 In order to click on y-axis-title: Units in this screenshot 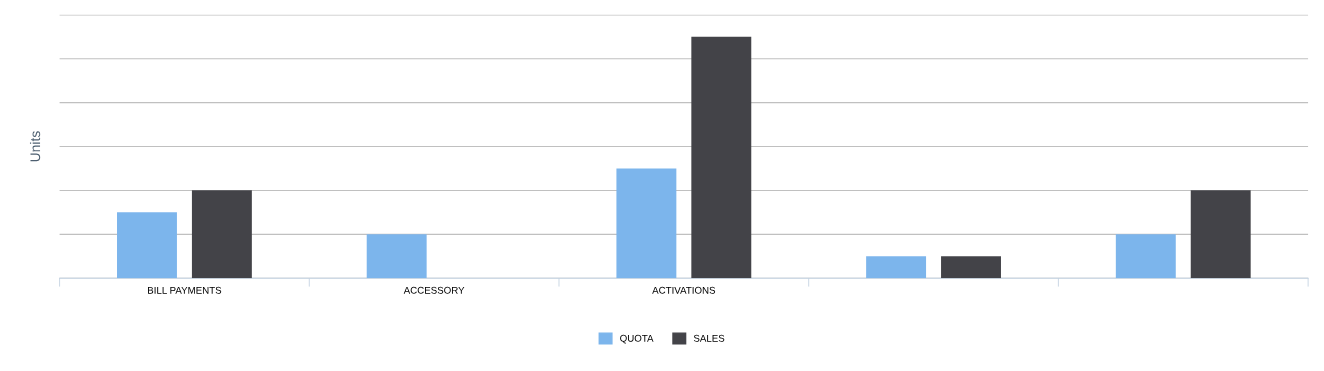, I will do `click(35, 146)`.